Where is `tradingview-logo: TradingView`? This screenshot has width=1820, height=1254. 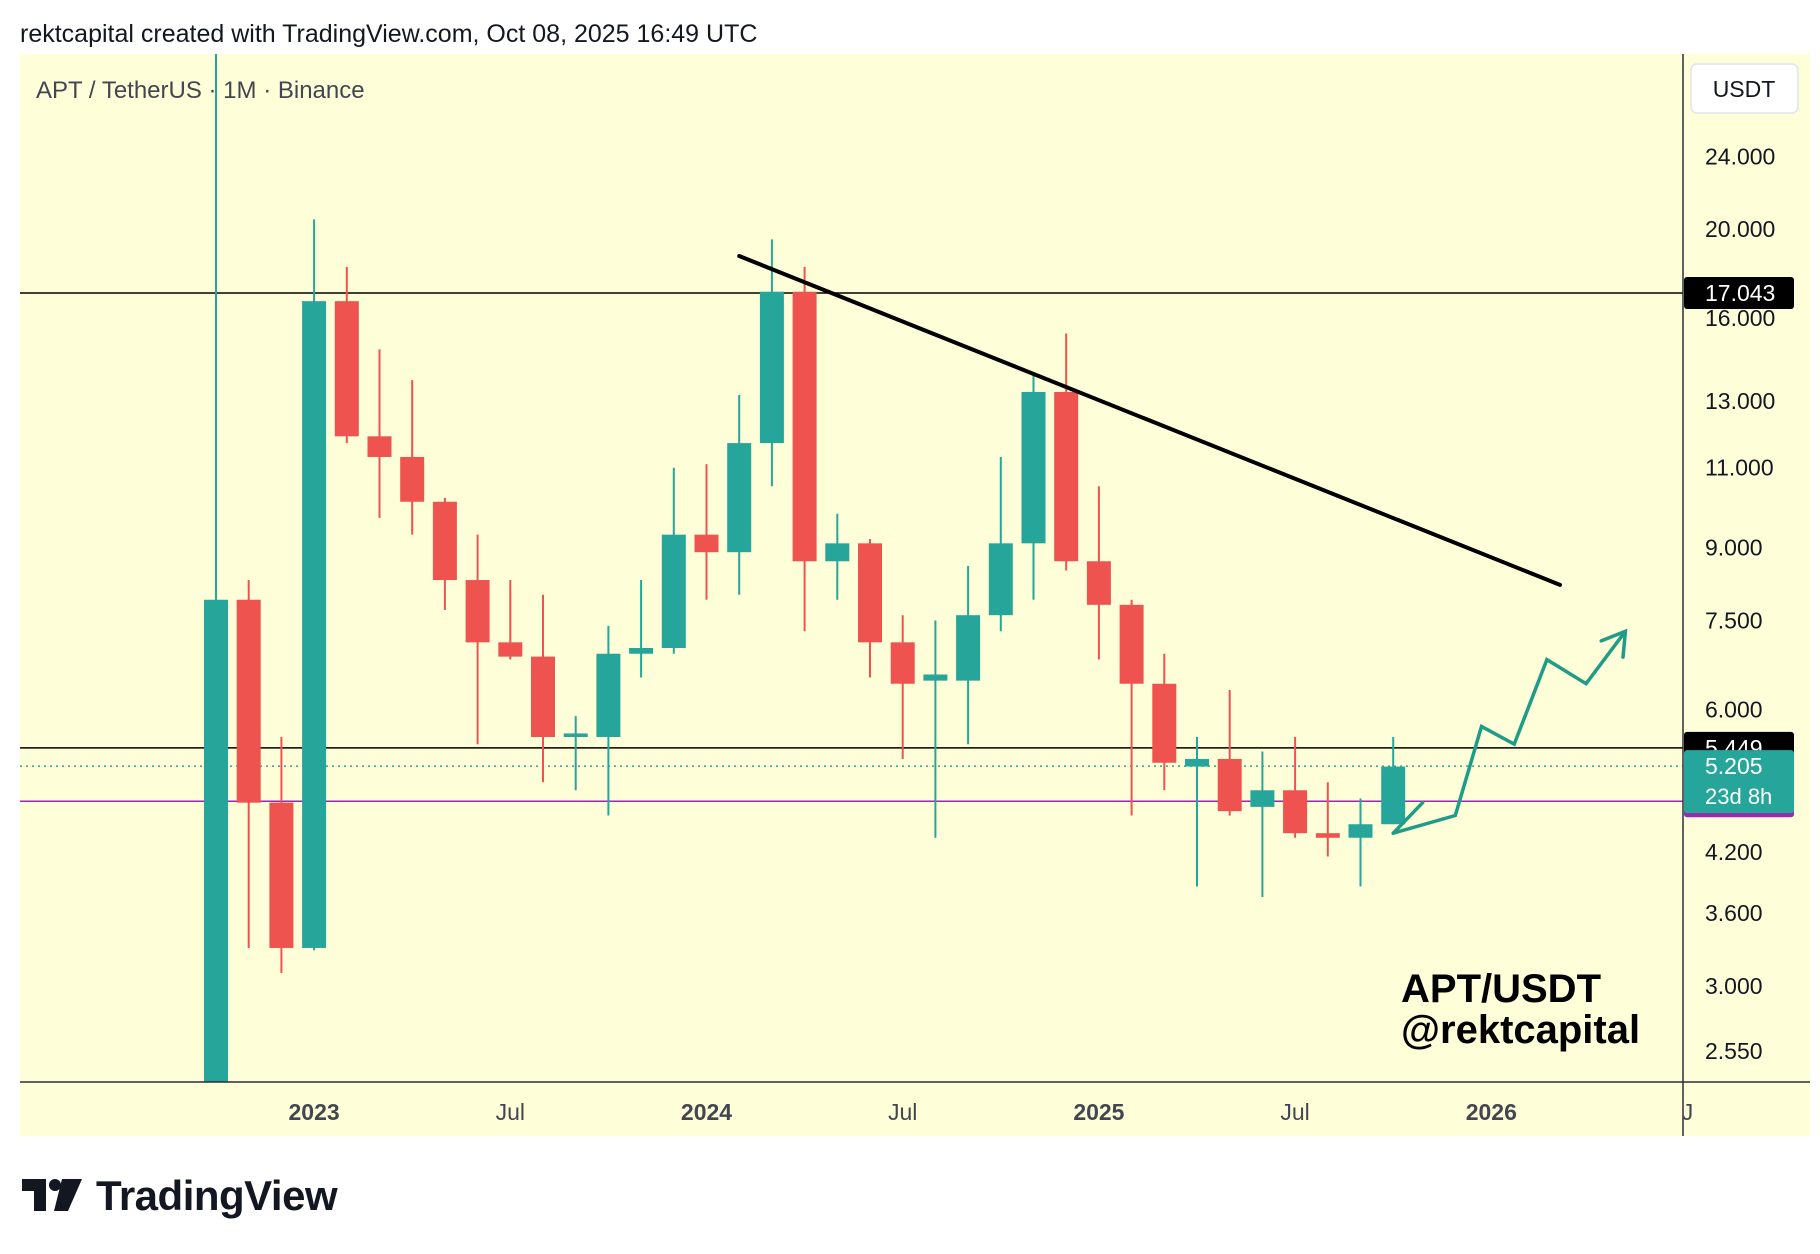
tradingview-logo: TradingView is located at coordinates (180, 1196).